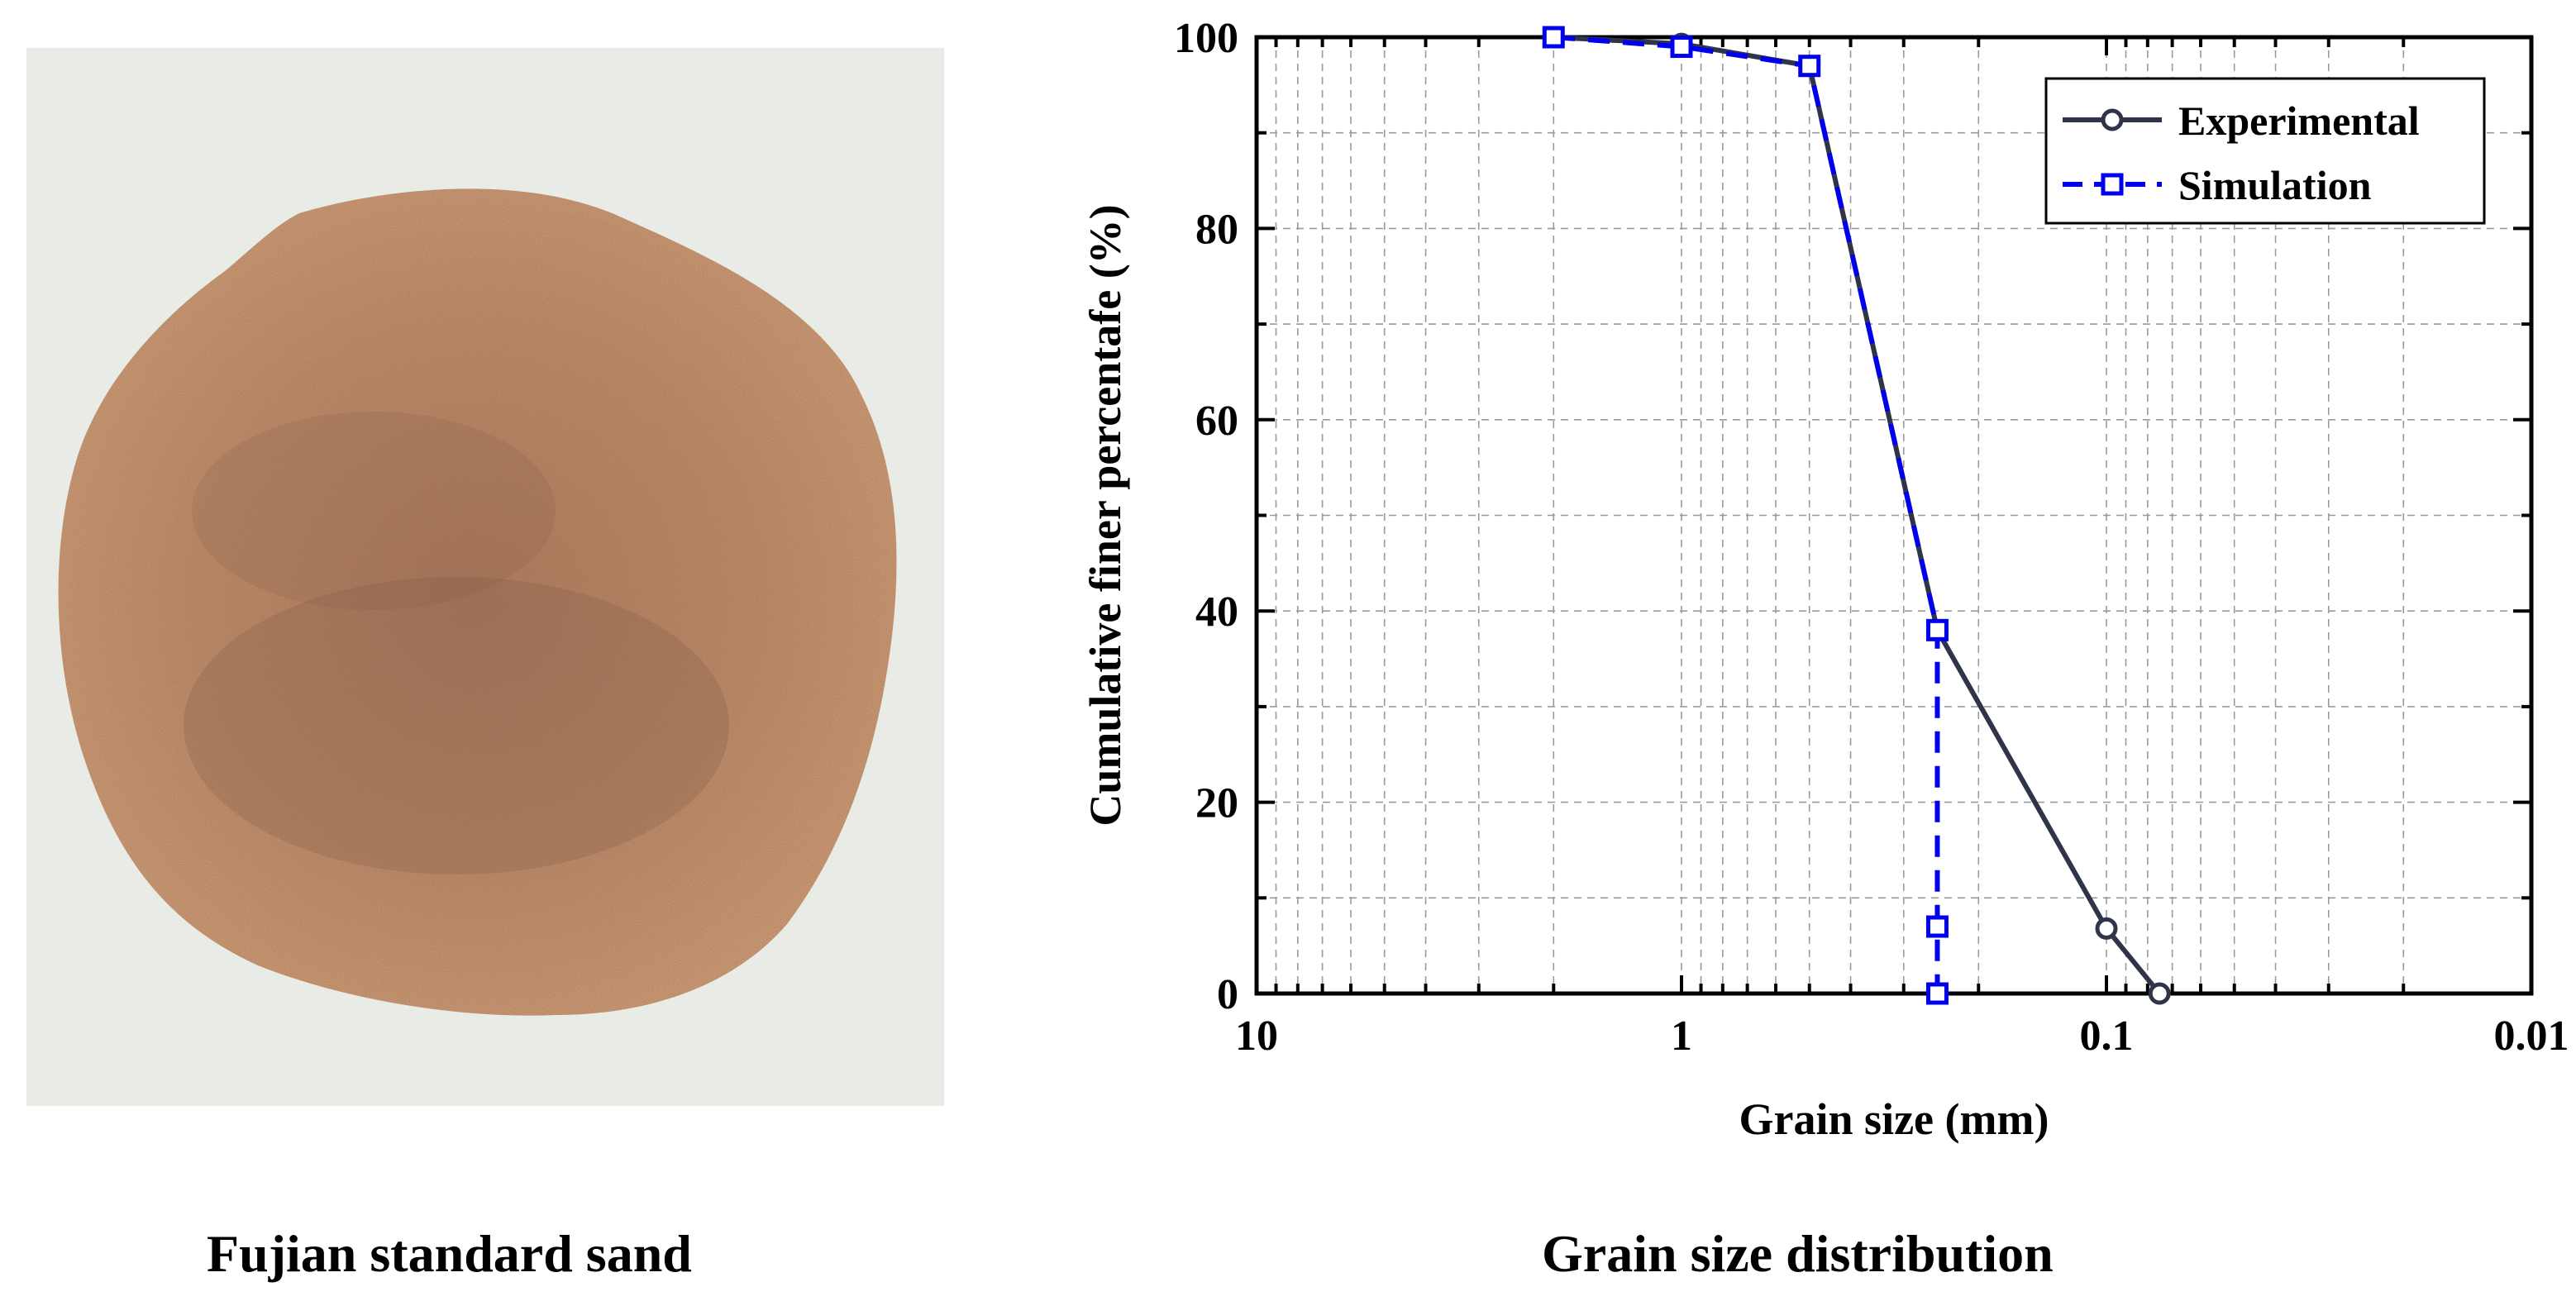 The image size is (2576, 1301). Describe the element at coordinates (1256, 1037) in the screenshot. I see `x-tick-label: 10` at that location.